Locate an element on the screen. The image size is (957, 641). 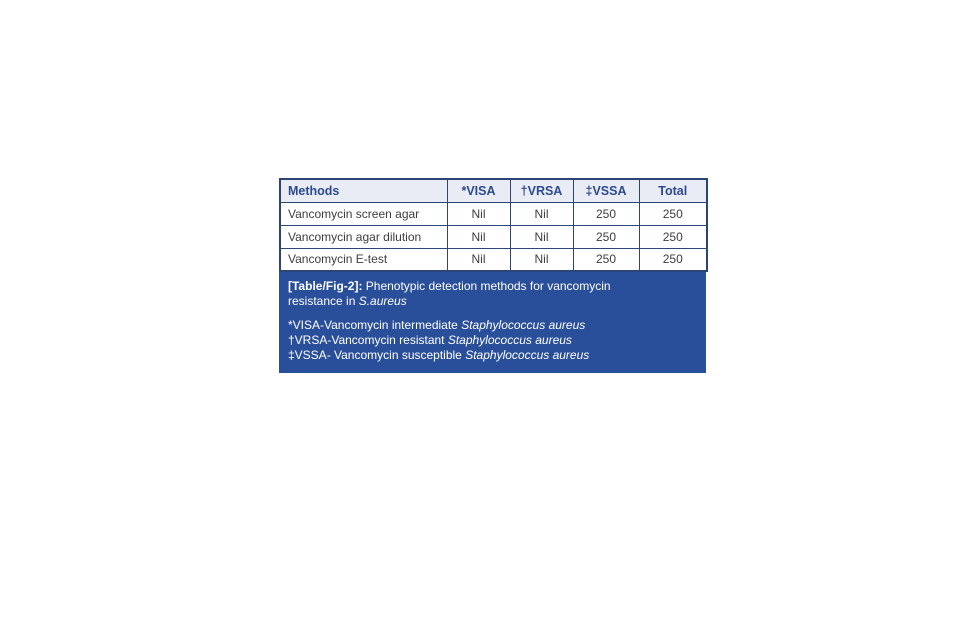
header-row: Methods *VISA †VRSA ‡VSSA Total is located at coordinates (493, 190).